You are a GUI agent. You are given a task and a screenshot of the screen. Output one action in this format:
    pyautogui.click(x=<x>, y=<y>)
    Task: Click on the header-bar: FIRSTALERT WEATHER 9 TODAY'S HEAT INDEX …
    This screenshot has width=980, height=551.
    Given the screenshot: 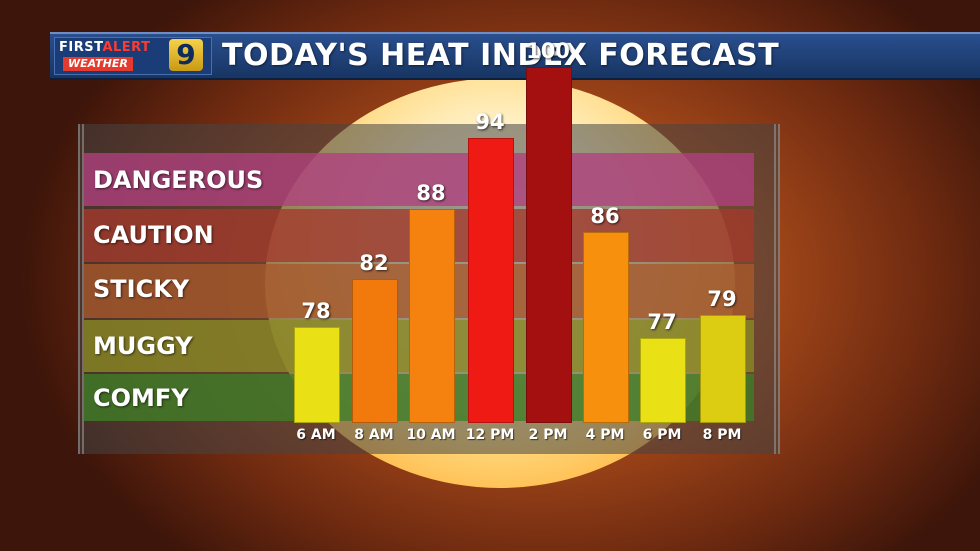 What is the action you would take?
    pyautogui.click(x=515, y=56)
    